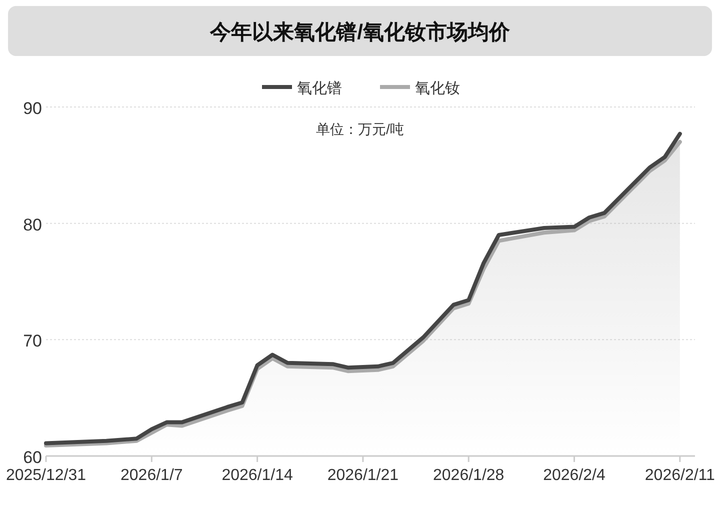 Image resolution: width=720 pixels, height=508 pixels. Describe the element at coordinates (32, 108) in the screenshot. I see `y-tick-label: 90` at that location.